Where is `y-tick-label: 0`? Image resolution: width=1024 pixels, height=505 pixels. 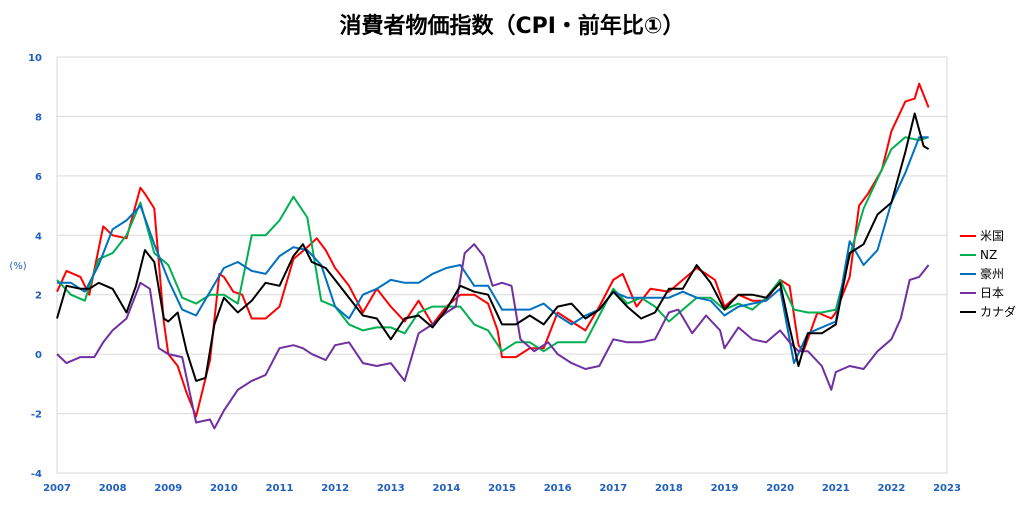 y-tick-label: 0 is located at coordinates (38, 355).